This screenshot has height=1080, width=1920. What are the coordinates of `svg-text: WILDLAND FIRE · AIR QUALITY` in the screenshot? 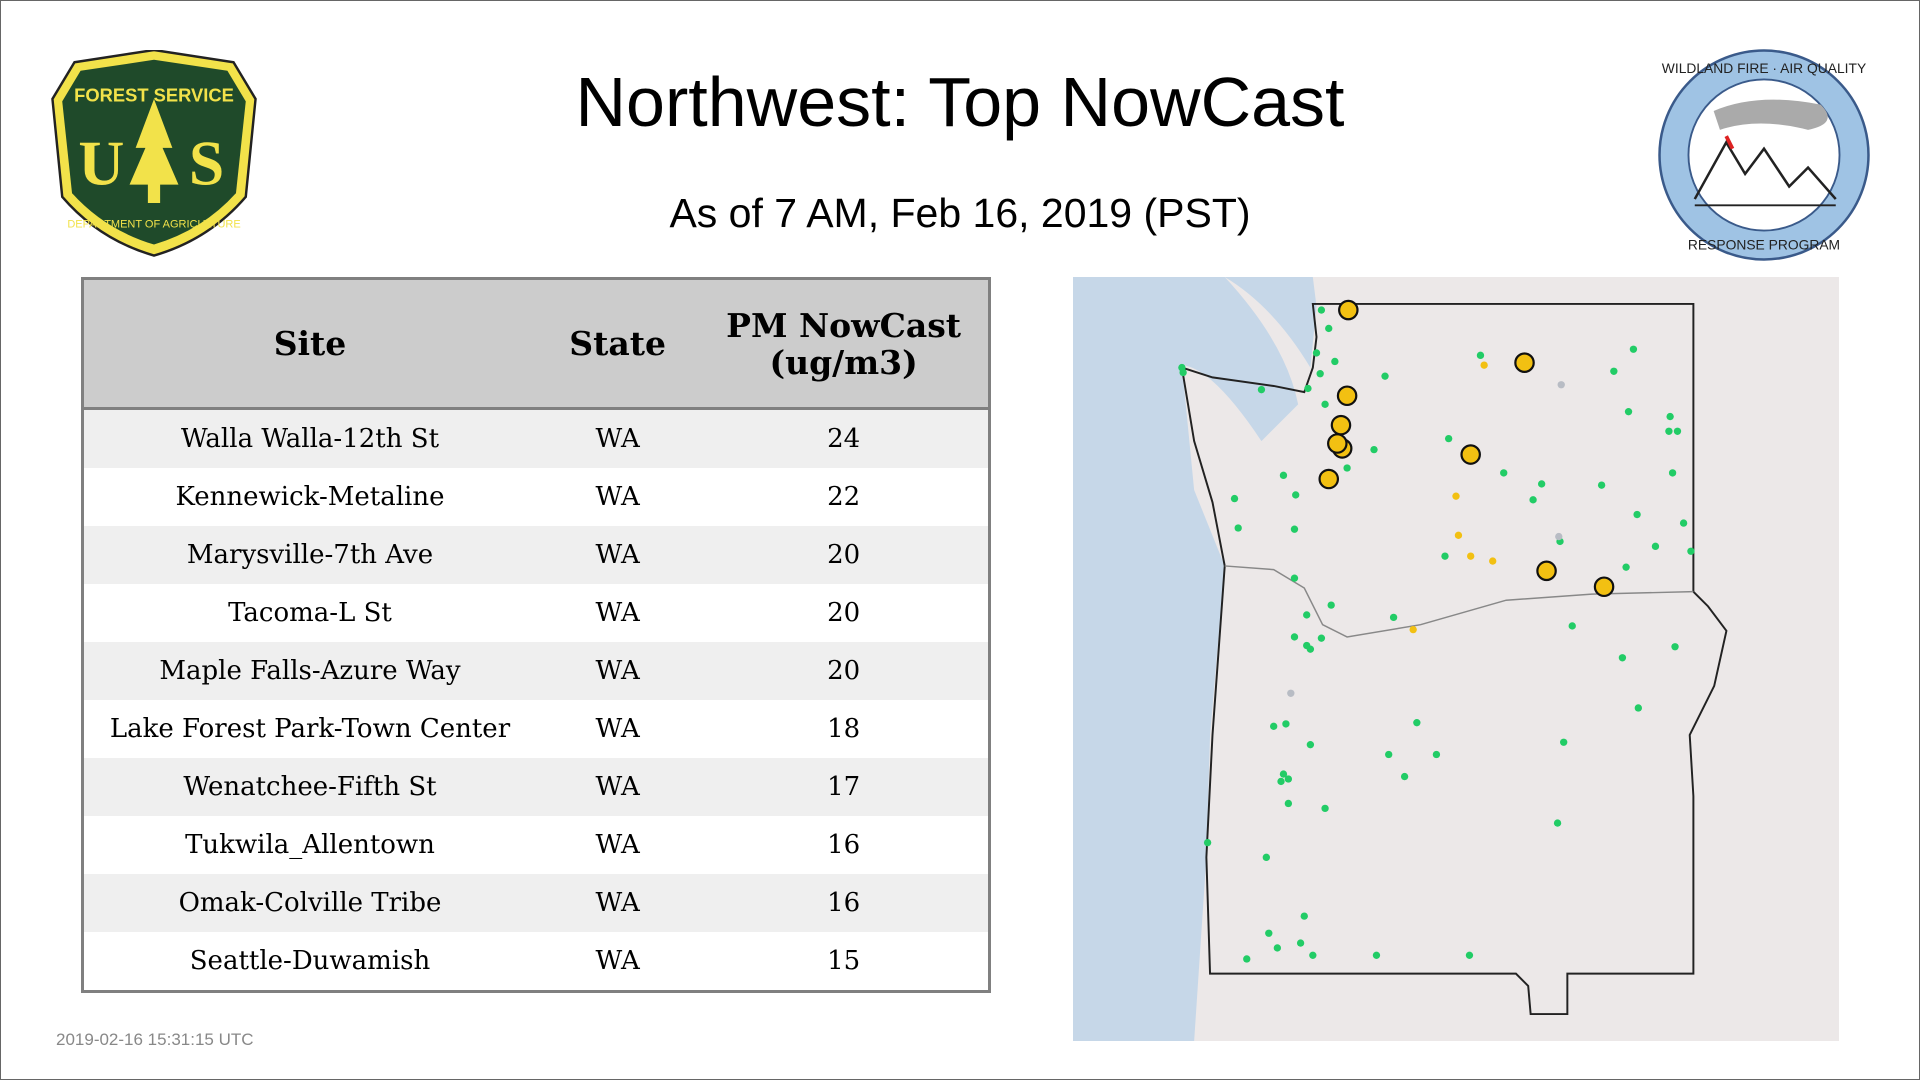 It's located at (1764, 68).